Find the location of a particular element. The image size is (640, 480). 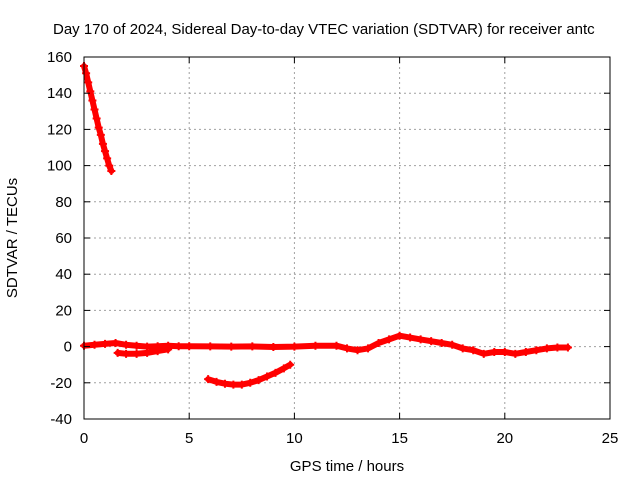

x-tick-label: 5 is located at coordinates (189, 438).